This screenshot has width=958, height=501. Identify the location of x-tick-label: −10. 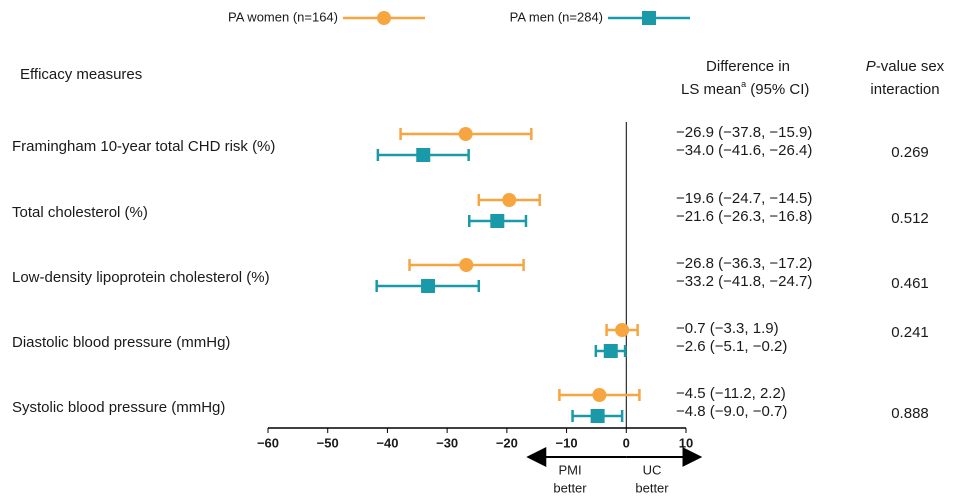
(567, 442).